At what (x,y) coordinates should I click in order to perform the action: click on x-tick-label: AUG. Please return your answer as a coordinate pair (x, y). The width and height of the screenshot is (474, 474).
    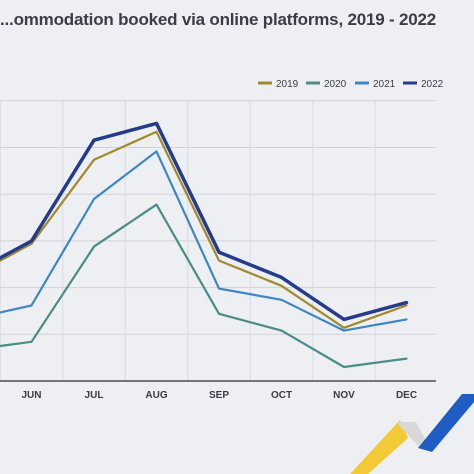
    Looking at the image, I should click on (156, 395).